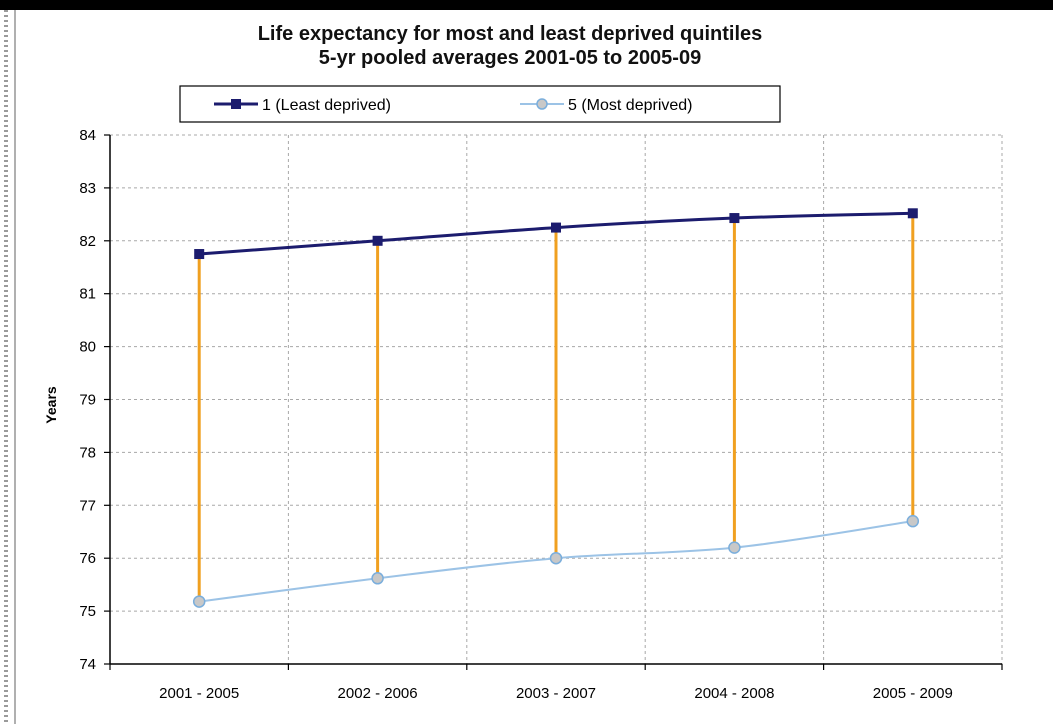  What do you see at coordinates (542, 104) in the screenshot?
I see `legend-marker-most-deprived` at bounding box center [542, 104].